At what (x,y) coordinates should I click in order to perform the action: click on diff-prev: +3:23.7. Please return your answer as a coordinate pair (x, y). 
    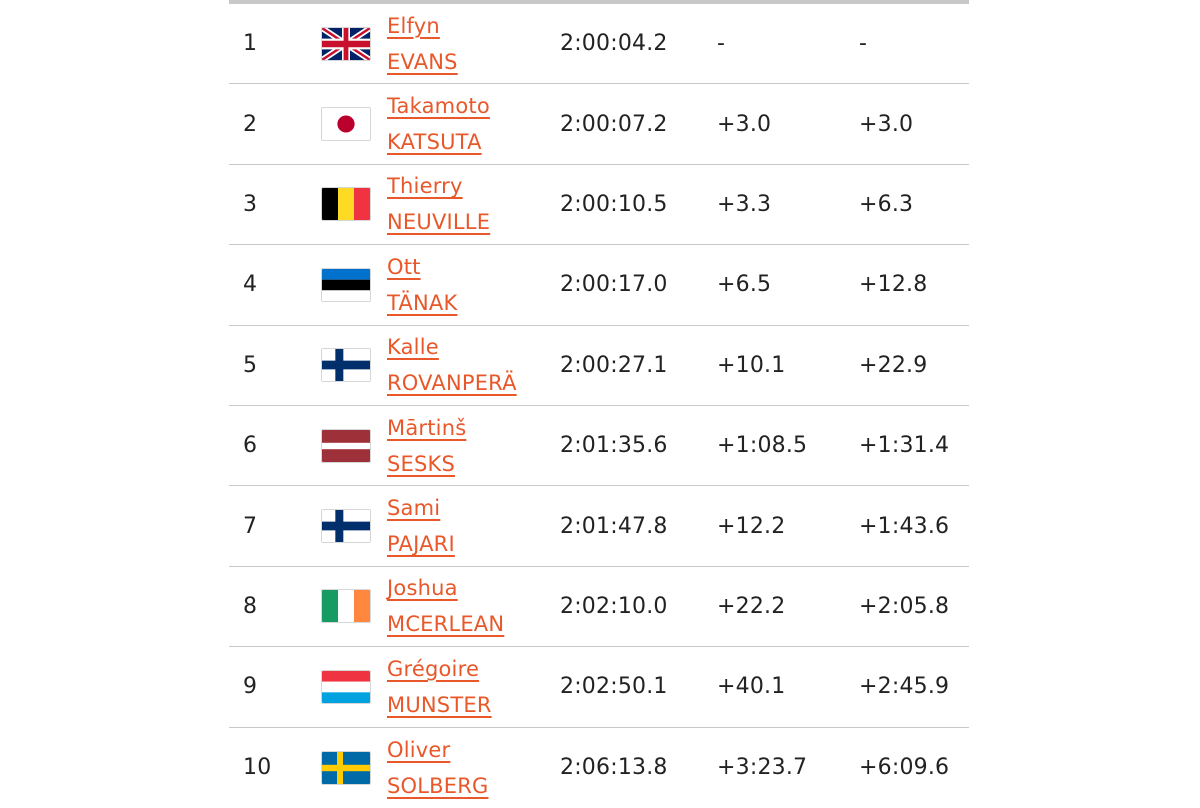
    Looking at the image, I should click on (762, 768).